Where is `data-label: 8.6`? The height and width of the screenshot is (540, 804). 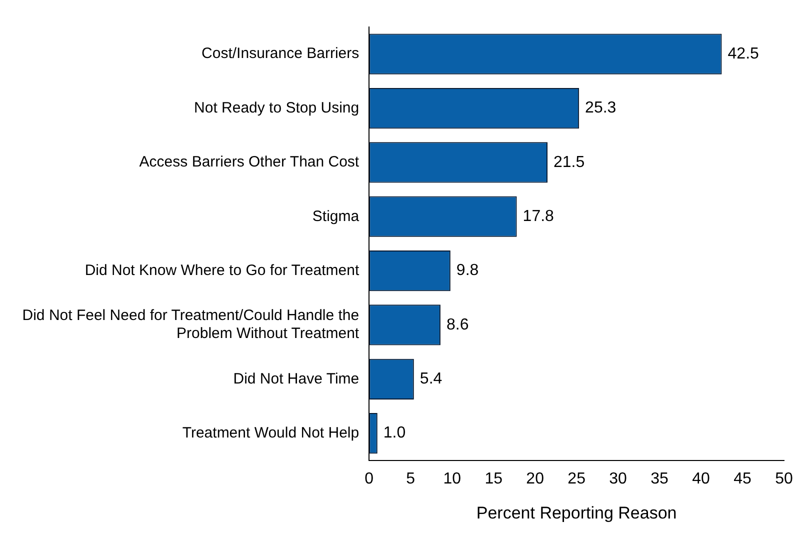 data-label: 8.6 is located at coordinates (457, 325).